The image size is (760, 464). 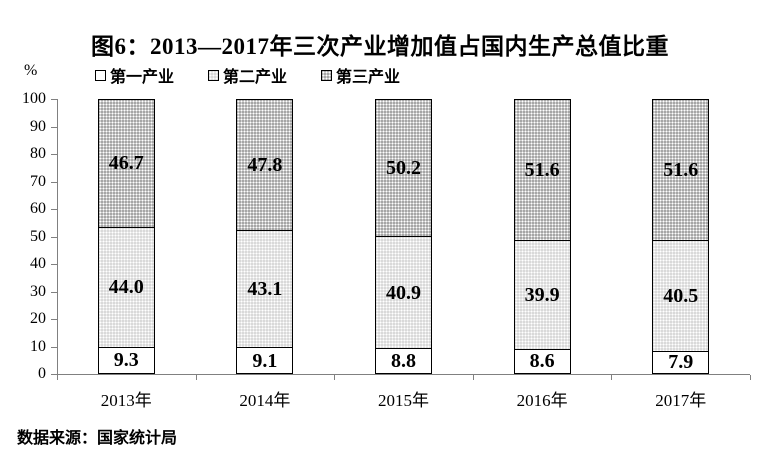 I want to click on legend-swatch-tertiary-icon, so click(x=327, y=75).